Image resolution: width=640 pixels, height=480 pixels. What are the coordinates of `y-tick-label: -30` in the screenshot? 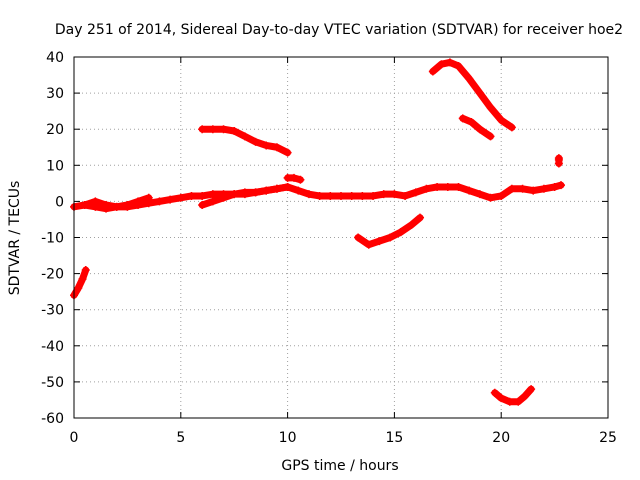 It's located at (52, 311).